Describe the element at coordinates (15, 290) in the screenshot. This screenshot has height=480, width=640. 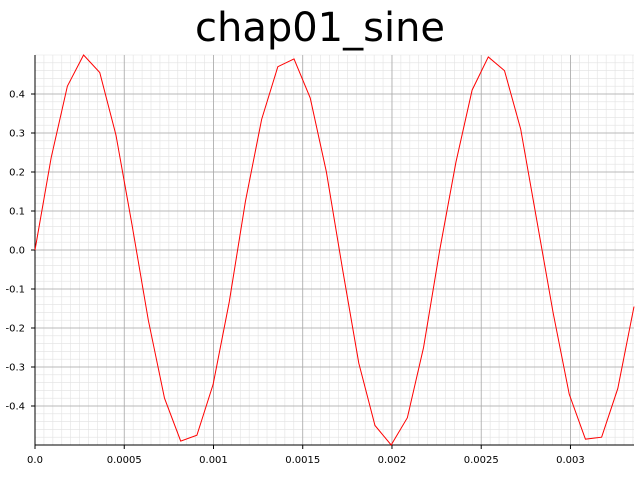
I see `y-tick-label: -0.1` at that location.